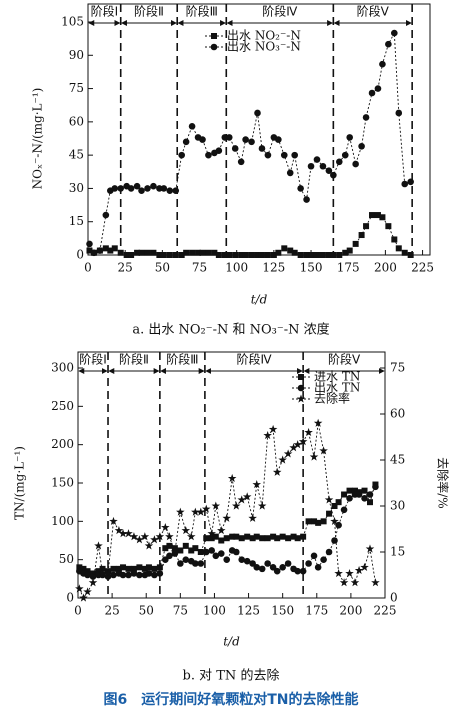  What do you see at coordinates (62, 368) in the screenshot?
I see `y-tick-label: 300` at bounding box center [62, 368].